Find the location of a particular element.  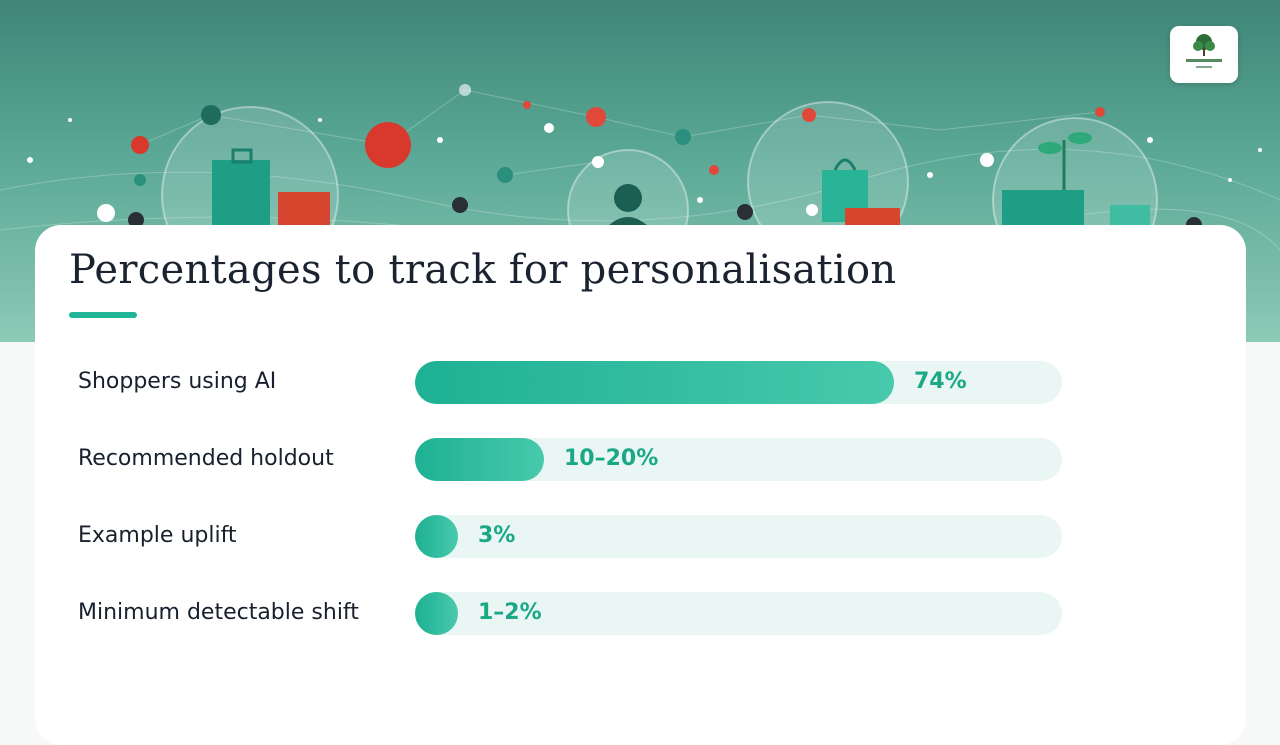

value-label-recommended-holdout: 10–20% is located at coordinates (611, 458).